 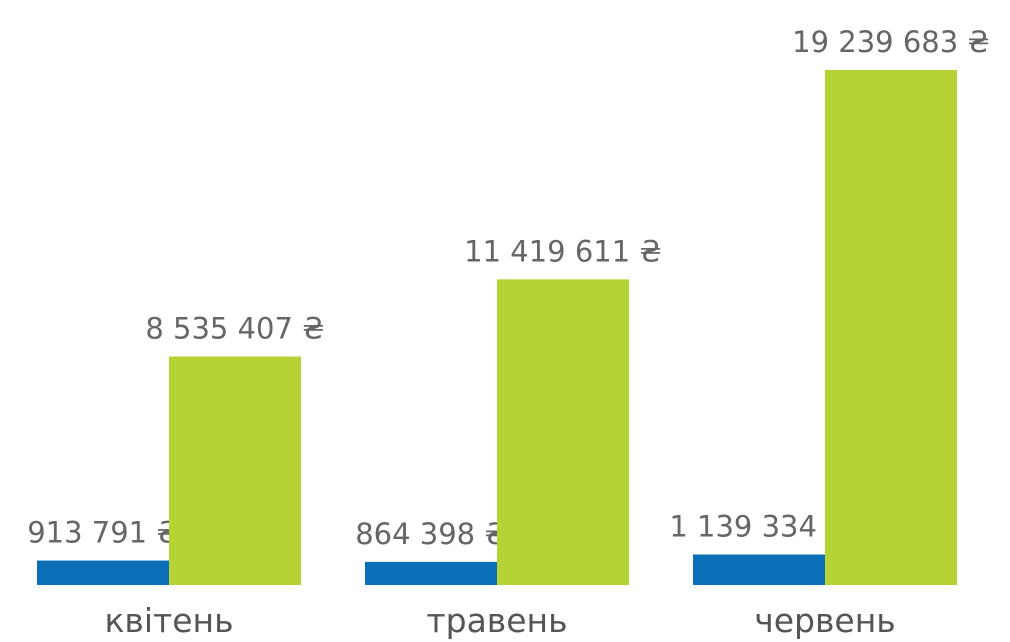 I want to click on value-label: 8 535 407 ₴, so click(x=234, y=329).